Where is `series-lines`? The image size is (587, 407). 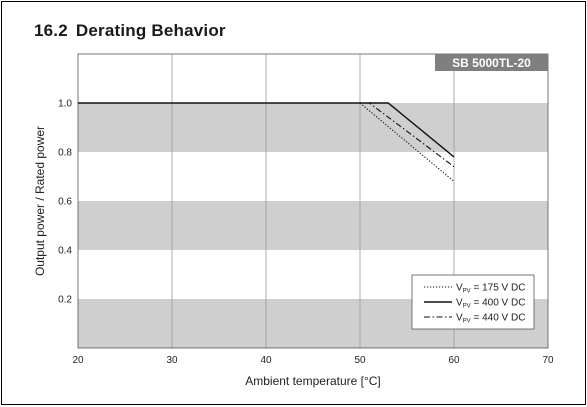 series-lines is located at coordinates (266, 142).